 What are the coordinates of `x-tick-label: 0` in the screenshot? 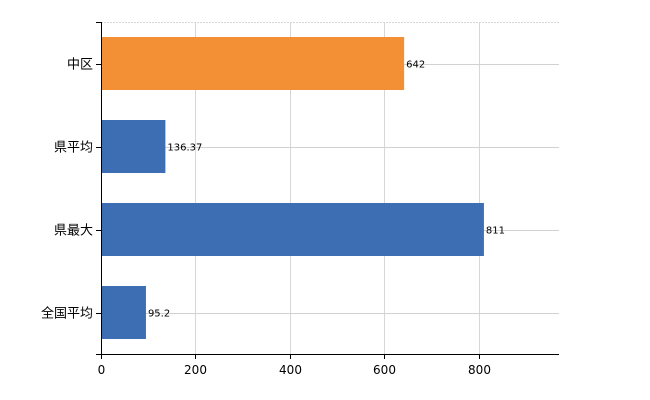 It's located at (102, 370).